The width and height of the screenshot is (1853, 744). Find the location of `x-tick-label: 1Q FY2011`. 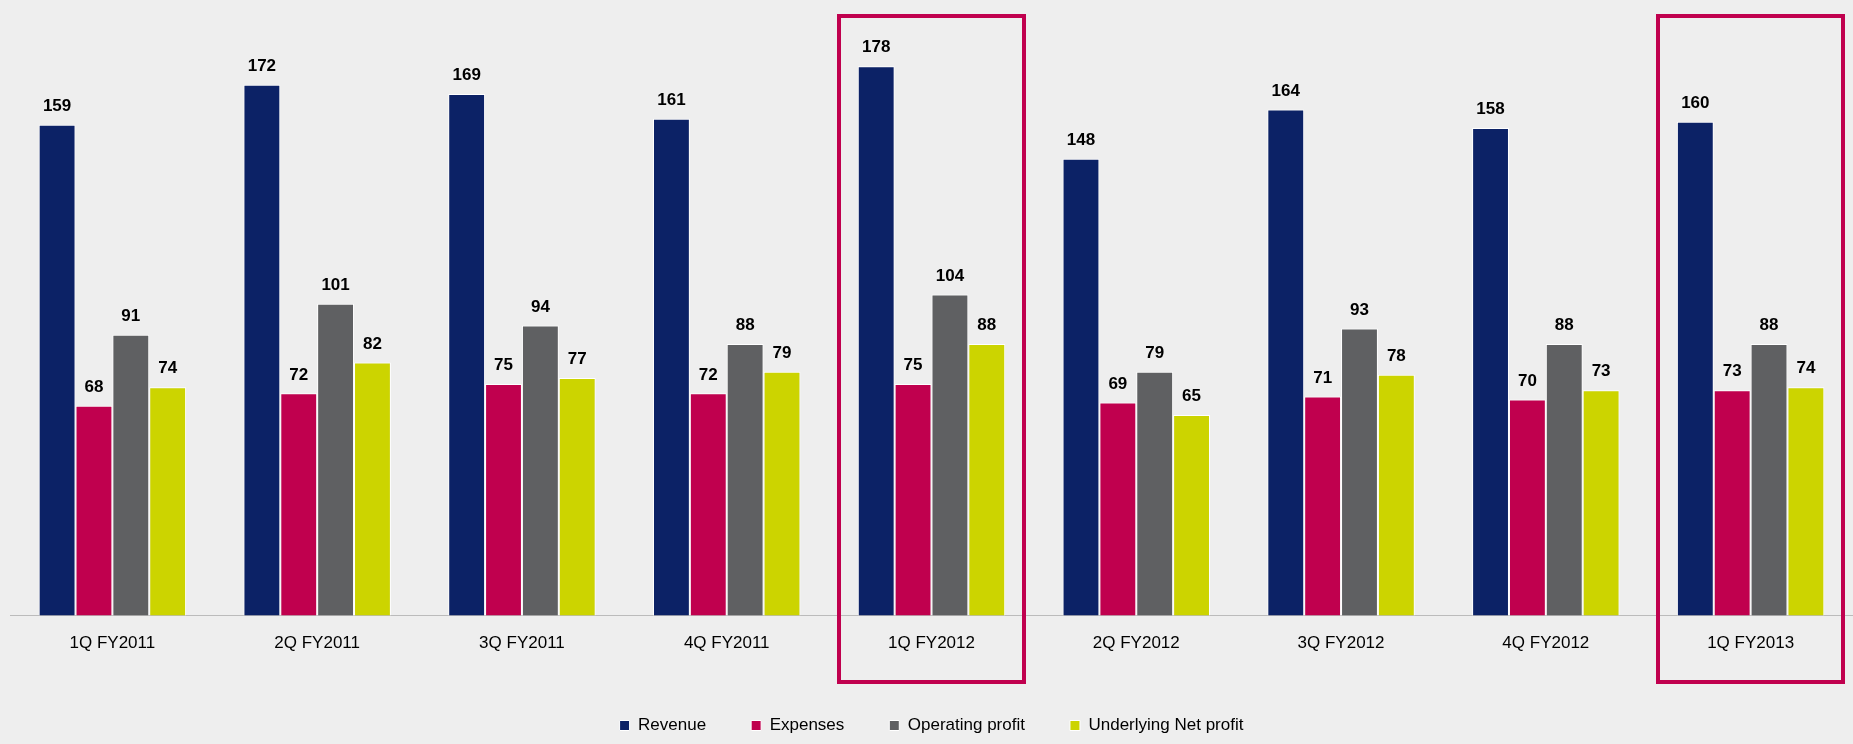

x-tick-label: 1Q FY2011 is located at coordinates (112, 643).